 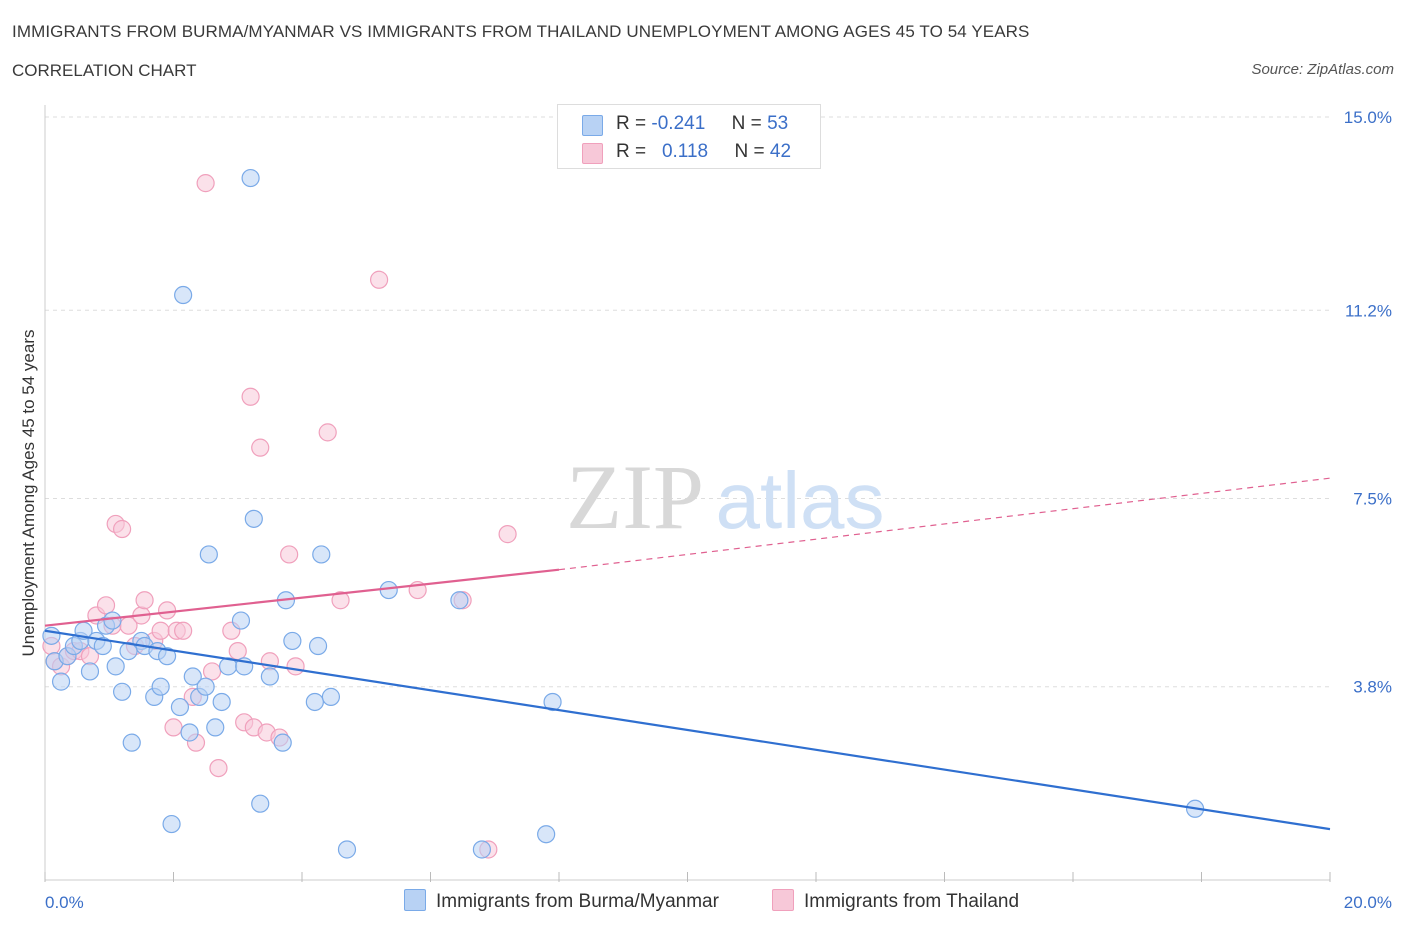 I want to click on legend-burma-n-label: N =, so click(x=746, y=123).